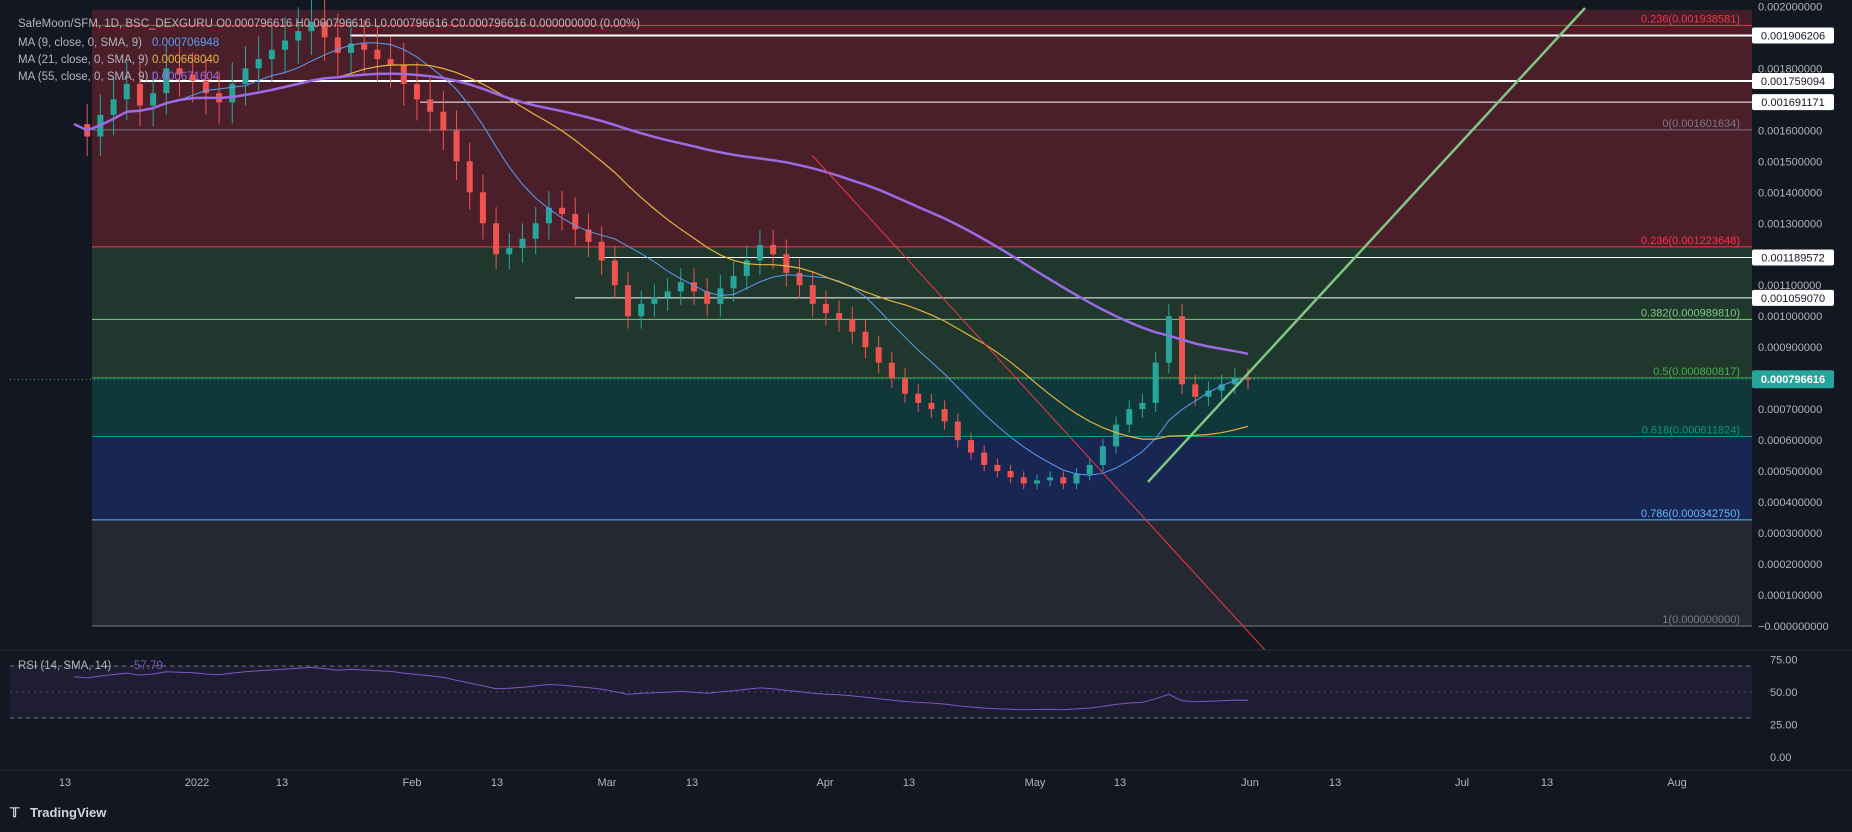  What do you see at coordinates (1780, 758) in the screenshot?
I see `rsi-tick-label: 0.00` at bounding box center [1780, 758].